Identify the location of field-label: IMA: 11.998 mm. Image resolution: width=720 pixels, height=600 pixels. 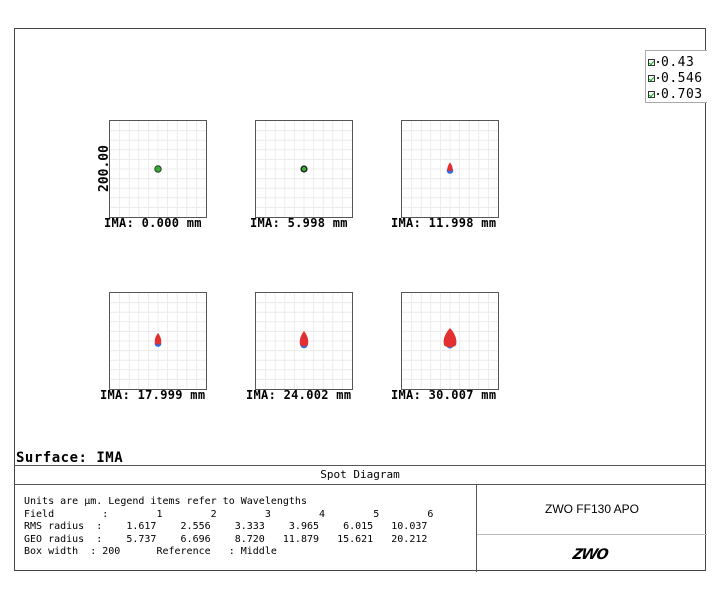
(444, 223).